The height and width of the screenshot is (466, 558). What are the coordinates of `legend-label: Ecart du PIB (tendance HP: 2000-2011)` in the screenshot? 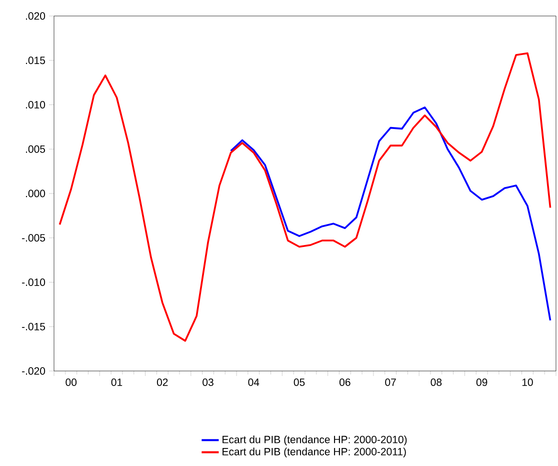 It's located at (314, 453).